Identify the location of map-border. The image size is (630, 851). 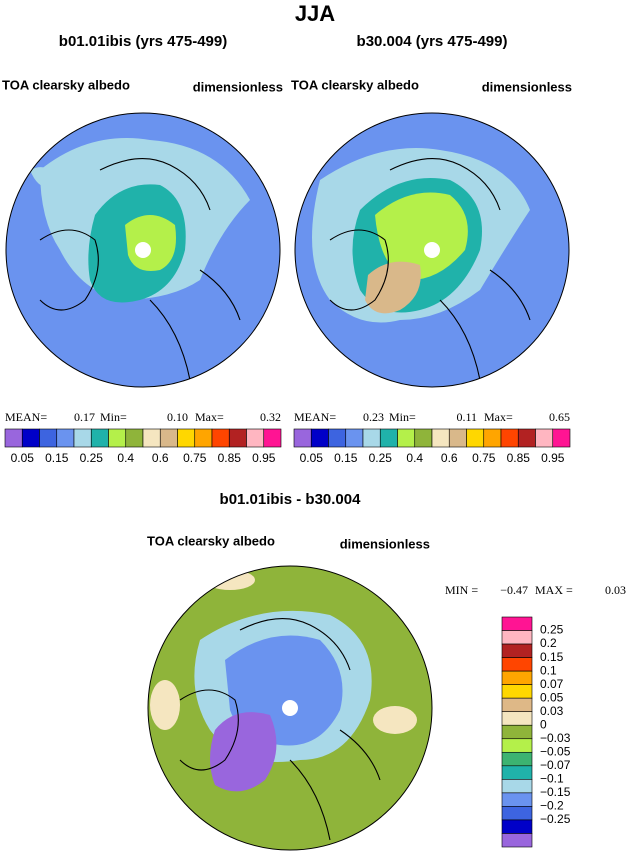
(143, 250).